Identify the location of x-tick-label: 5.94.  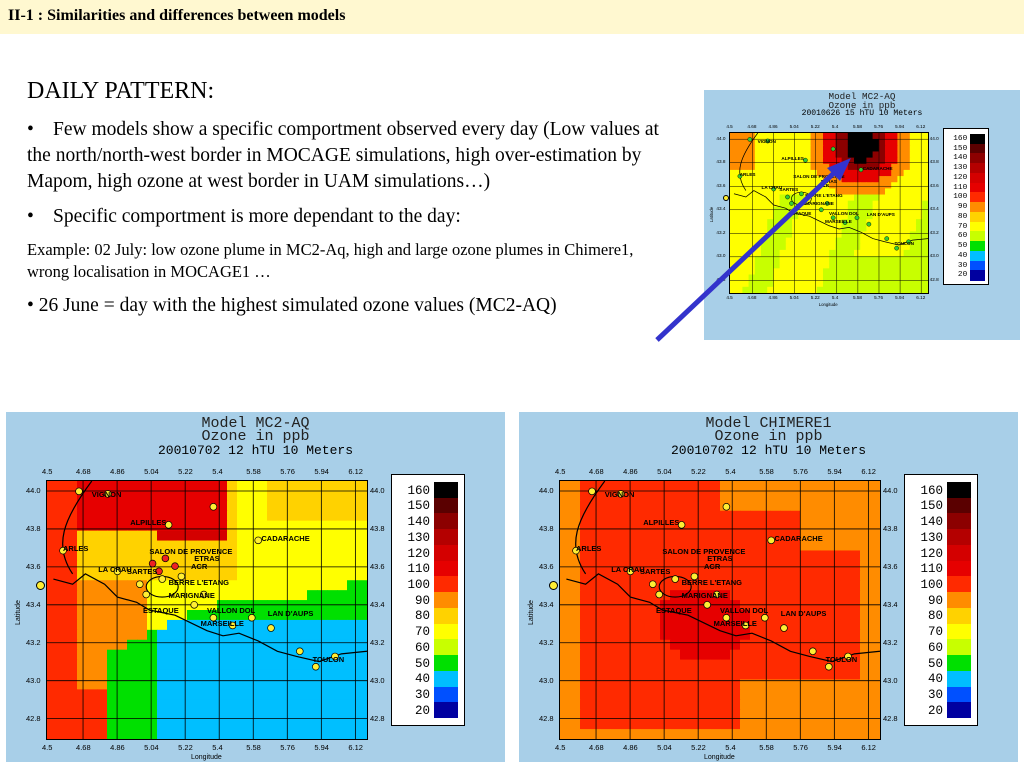
(900, 298).